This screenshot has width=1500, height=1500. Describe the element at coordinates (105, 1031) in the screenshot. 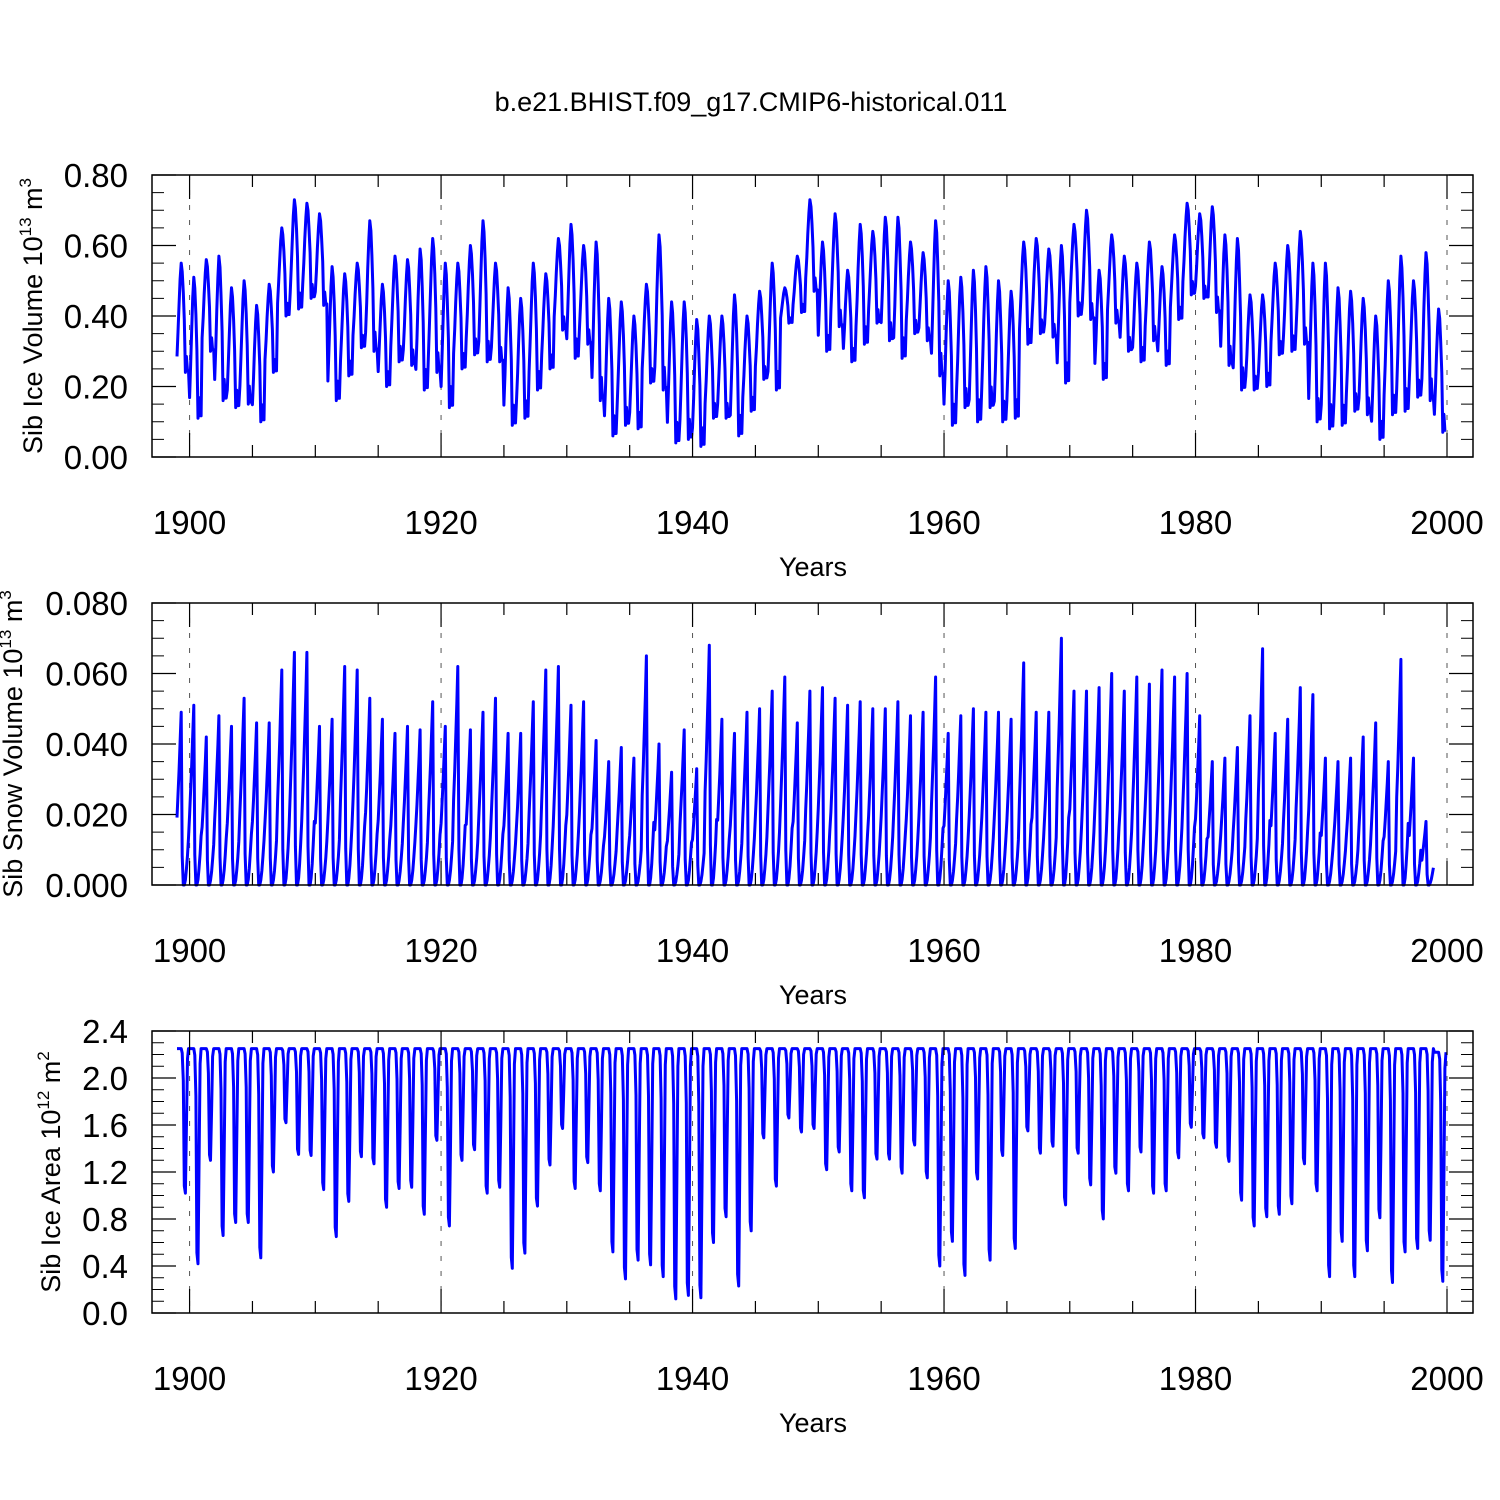

I see `ice-area-ytick-label-6: 2.4` at that location.